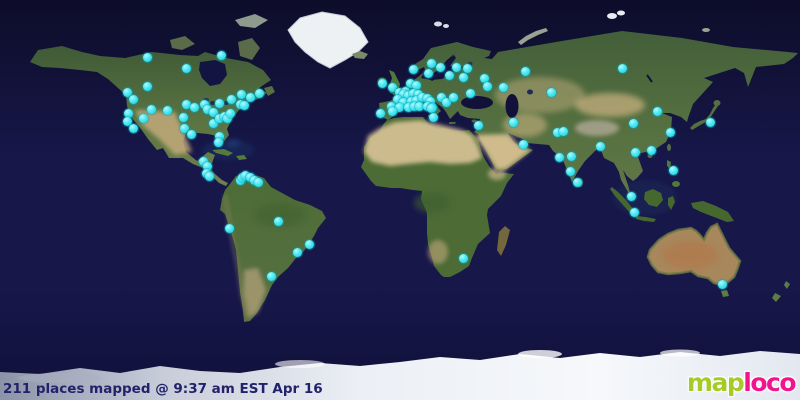 This screenshot has height=400, width=800. What do you see at coordinates (776, 297) in the screenshot?
I see `new-zealand-south` at bounding box center [776, 297].